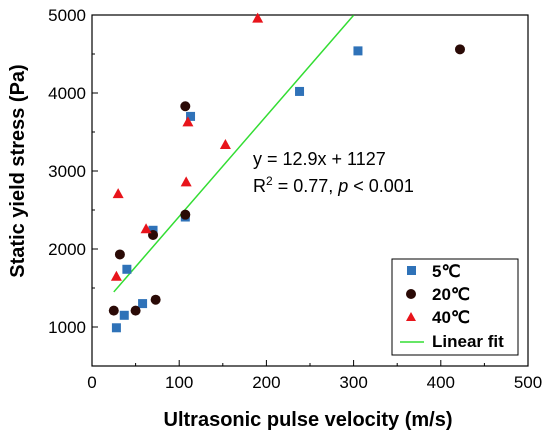 The height and width of the screenshot is (438, 550). Describe the element at coordinates (269, 181) in the screenshot. I see `r2-superscript: 2` at that location.